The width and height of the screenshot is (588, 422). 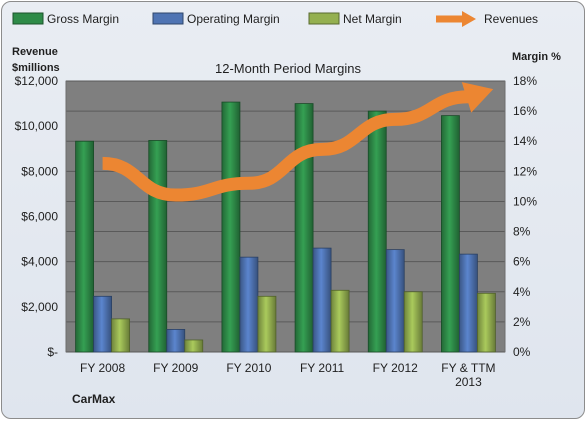 I want to click on legend-swatch-gross-margin, so click(x=28, y=18).